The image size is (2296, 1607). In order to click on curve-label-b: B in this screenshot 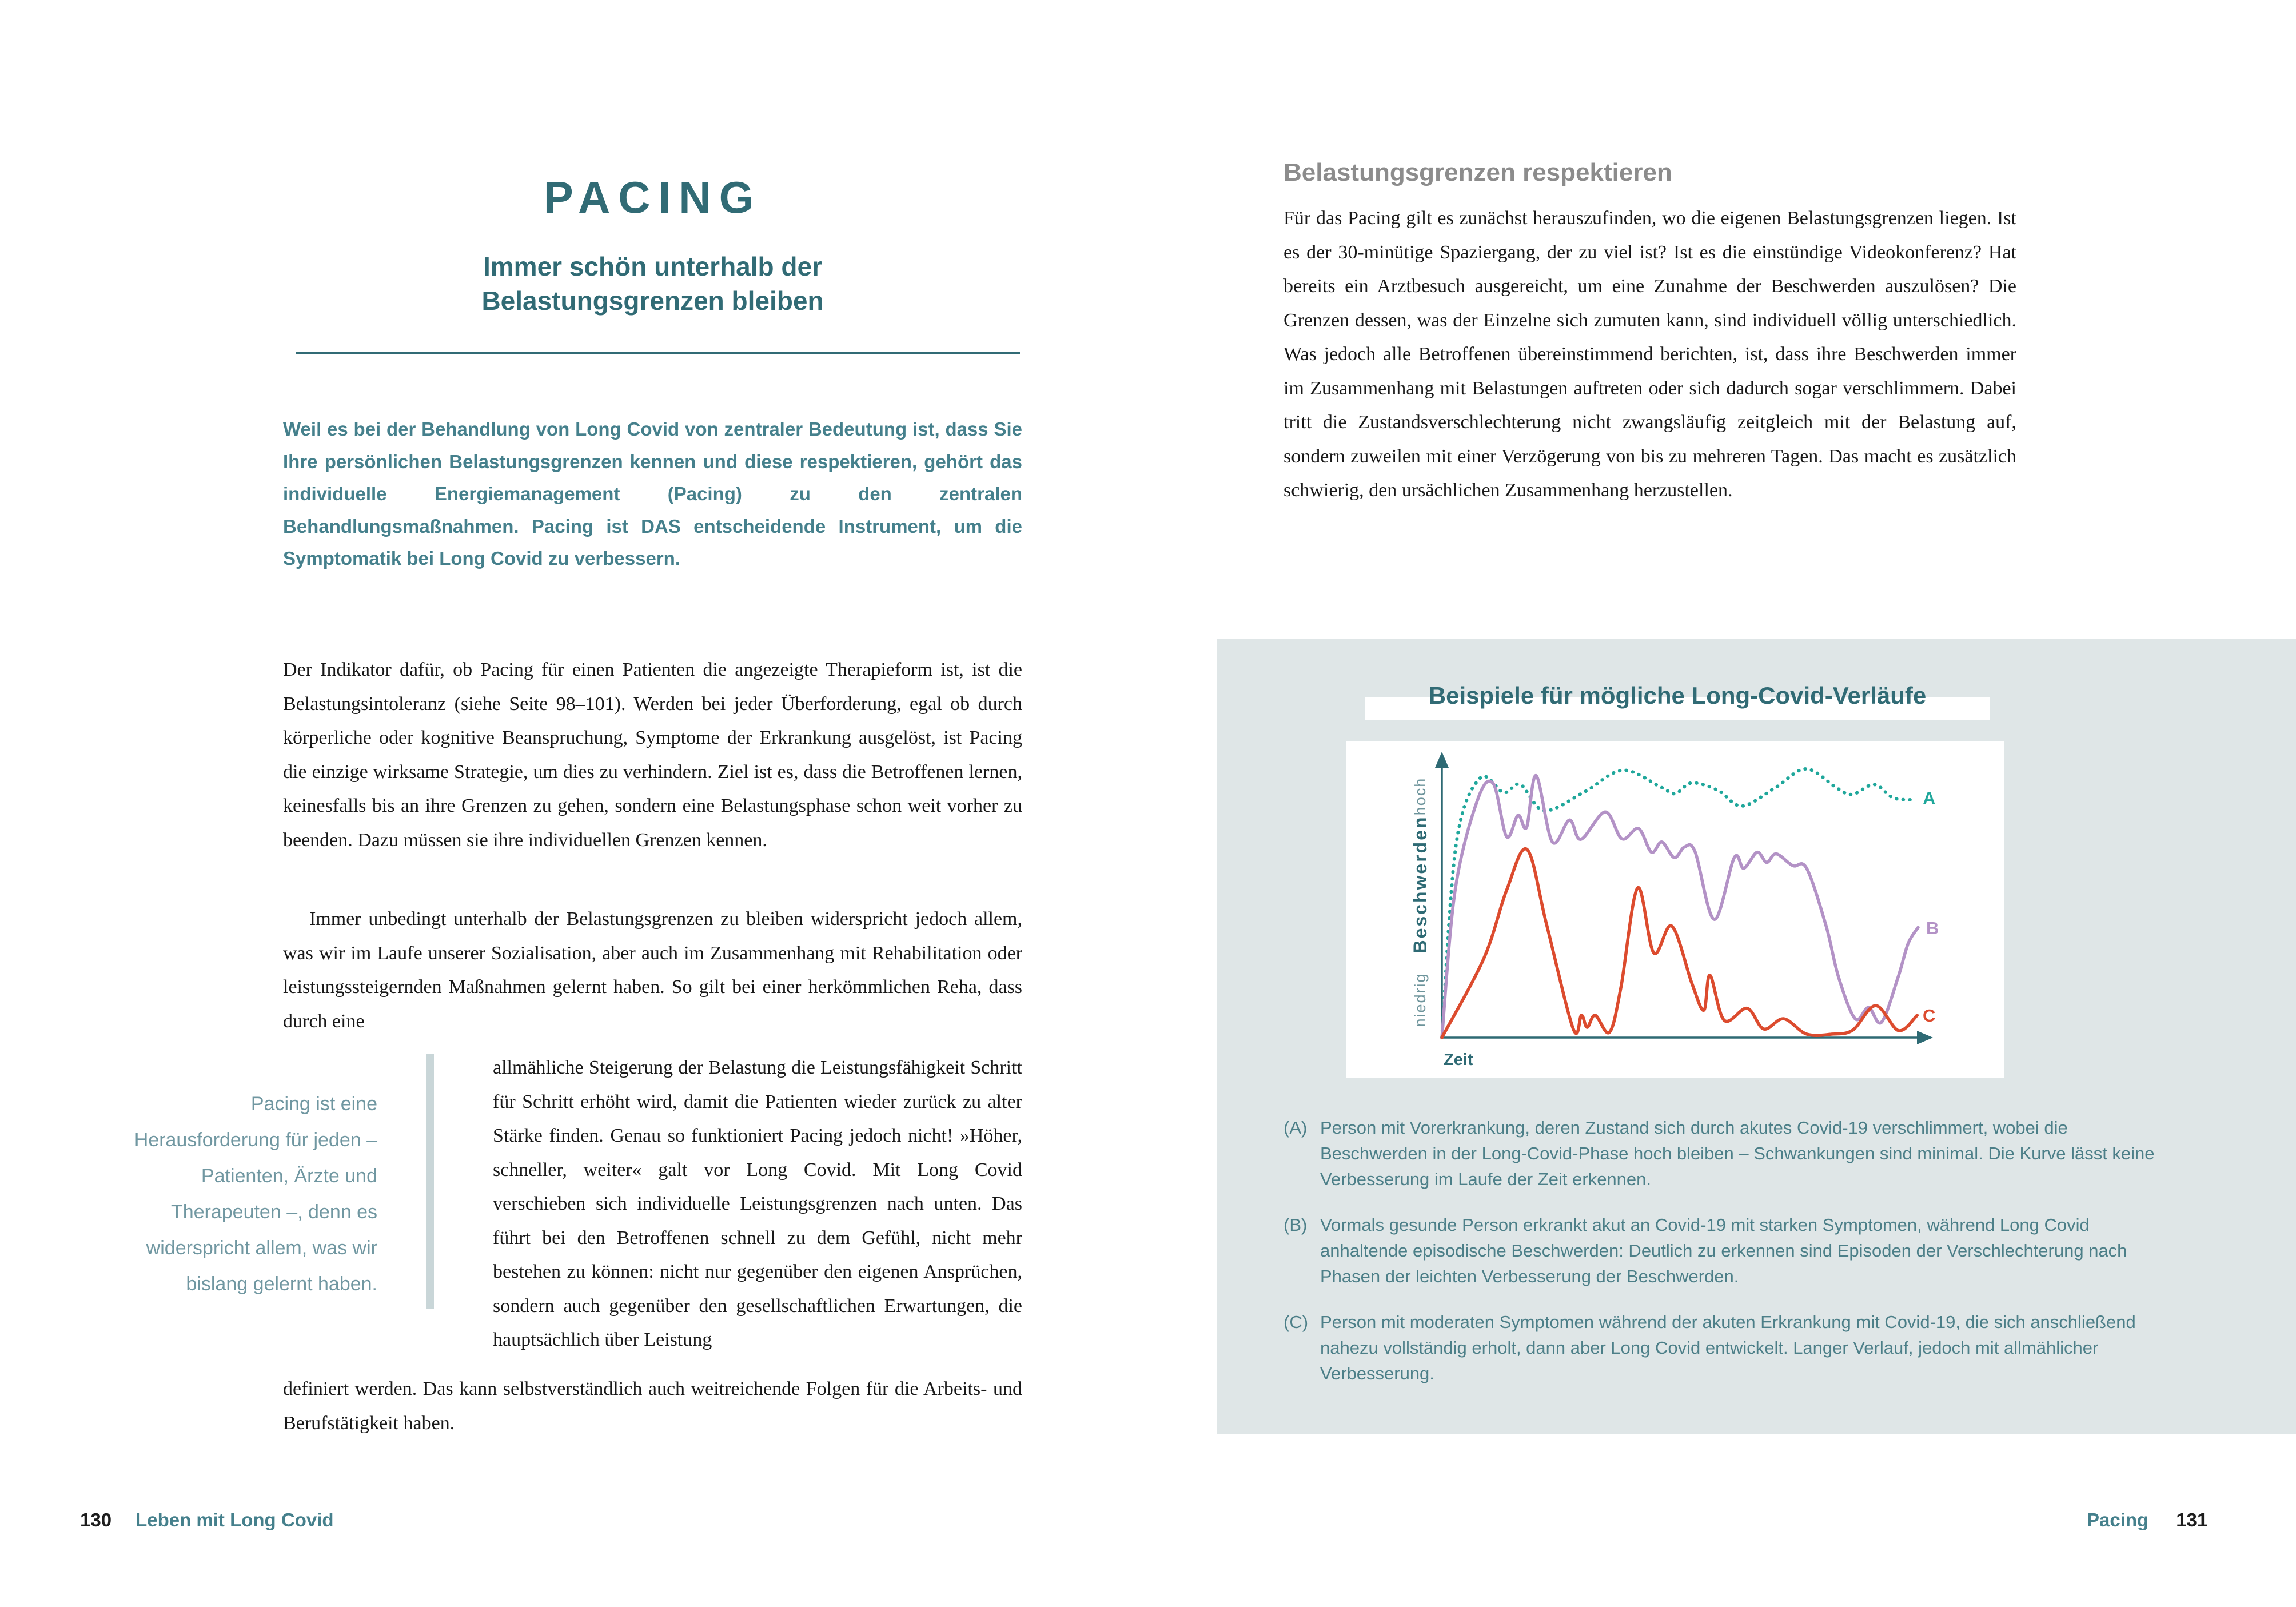, I will do `click(1933, 928)`.